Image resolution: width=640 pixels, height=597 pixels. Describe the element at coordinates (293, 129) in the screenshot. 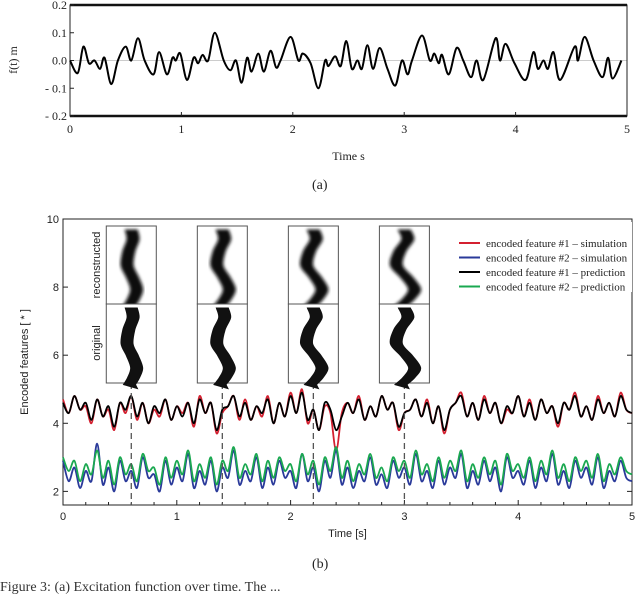

I see `x-tick-label-a: 2` at that location.